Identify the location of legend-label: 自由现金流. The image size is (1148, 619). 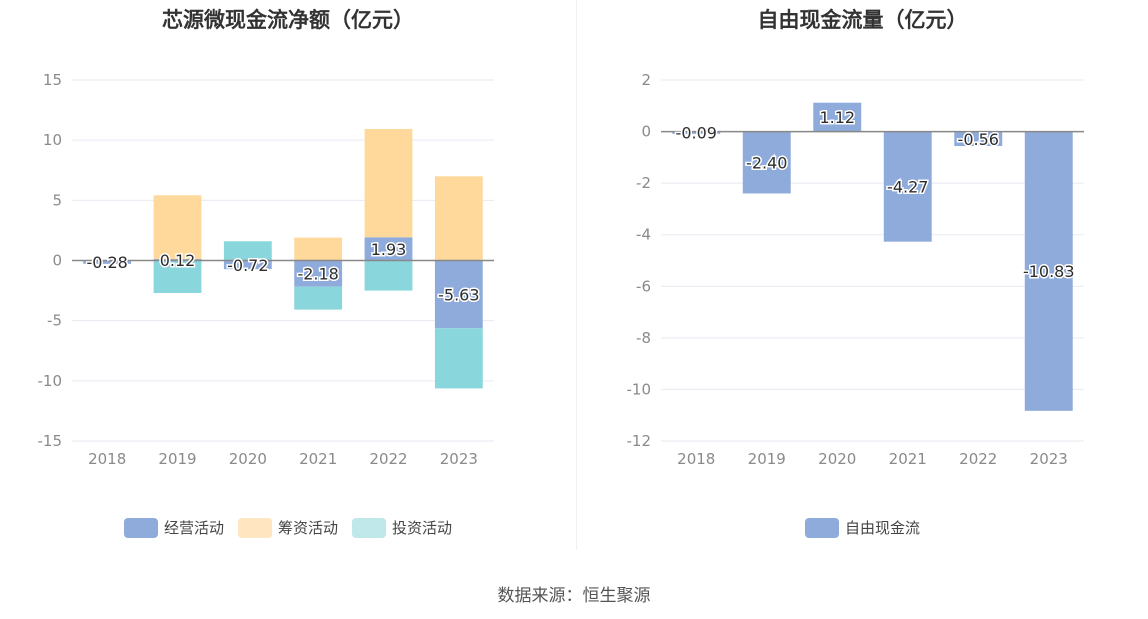
(882, 528).